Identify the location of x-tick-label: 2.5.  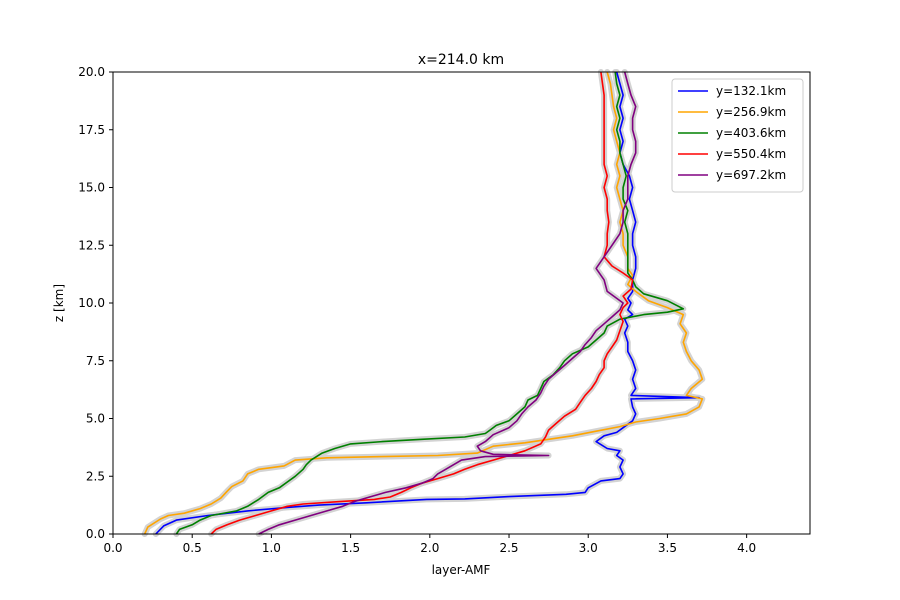
(508, 548).